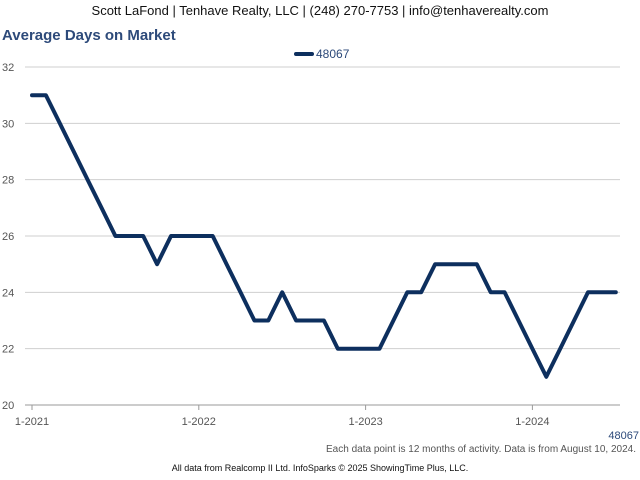 The image size is (640, 480). I want to click on series-end-label-48067: 48067, so click(623, 436).